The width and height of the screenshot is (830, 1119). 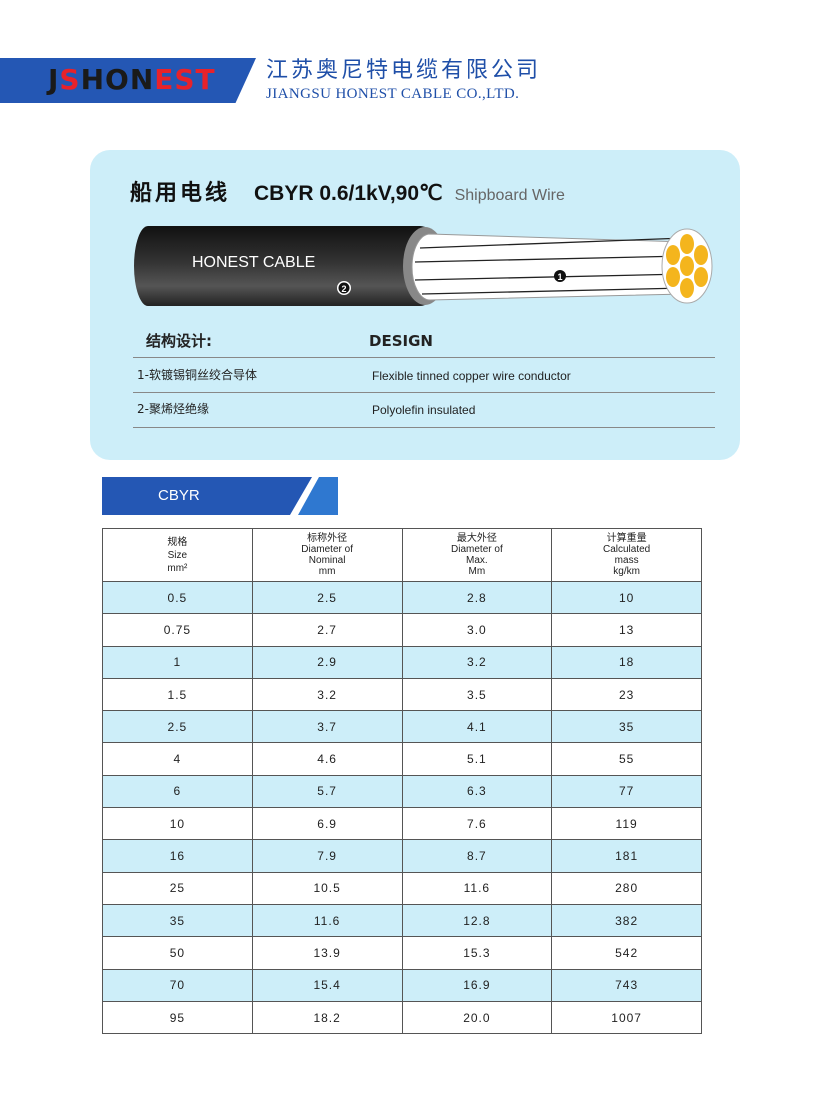 I want to click on product-code: CBYR 0.6/1kV,90℃, so click(x=348, y=193).